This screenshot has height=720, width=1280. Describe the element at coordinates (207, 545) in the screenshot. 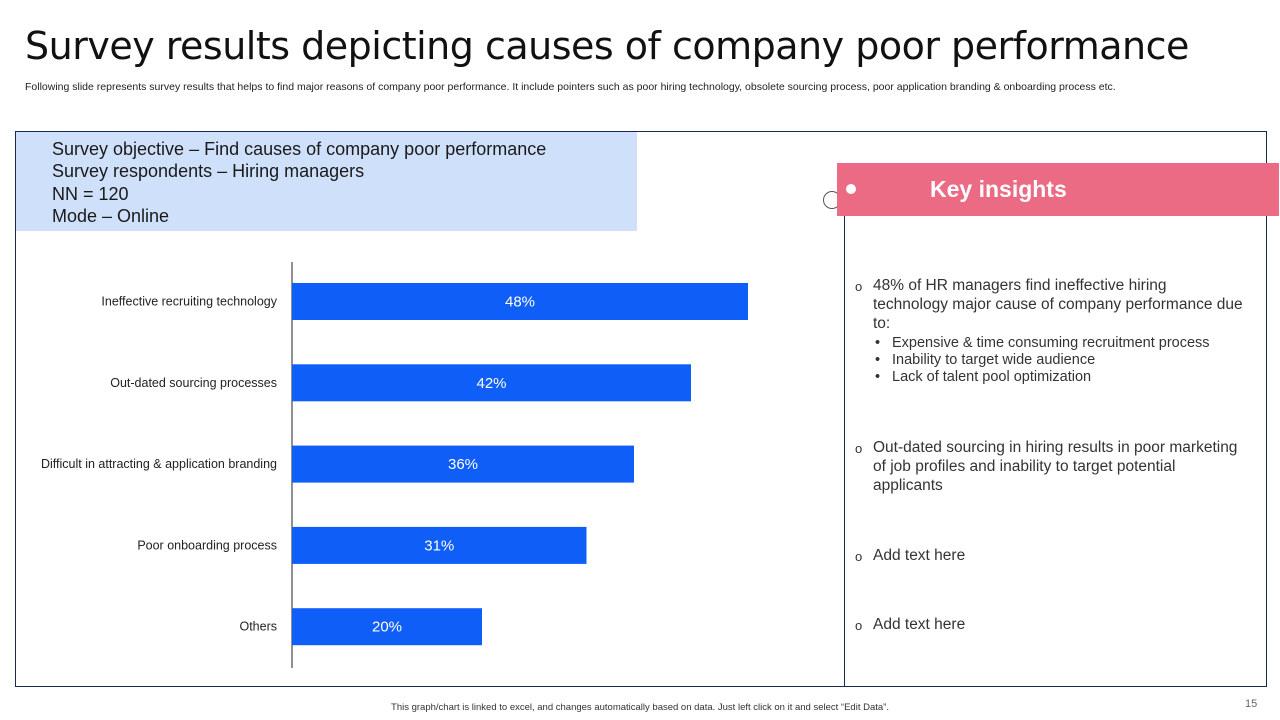

I see `category-label: Poor onboarding process` at that location.